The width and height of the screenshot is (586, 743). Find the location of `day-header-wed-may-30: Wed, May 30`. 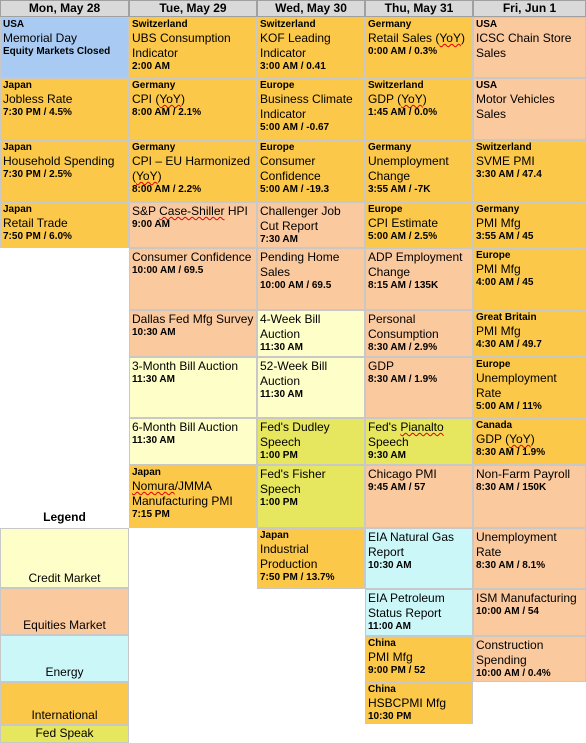

day-header-wed-may-30: Wed, May 30 is located at coordinates (311, 8).